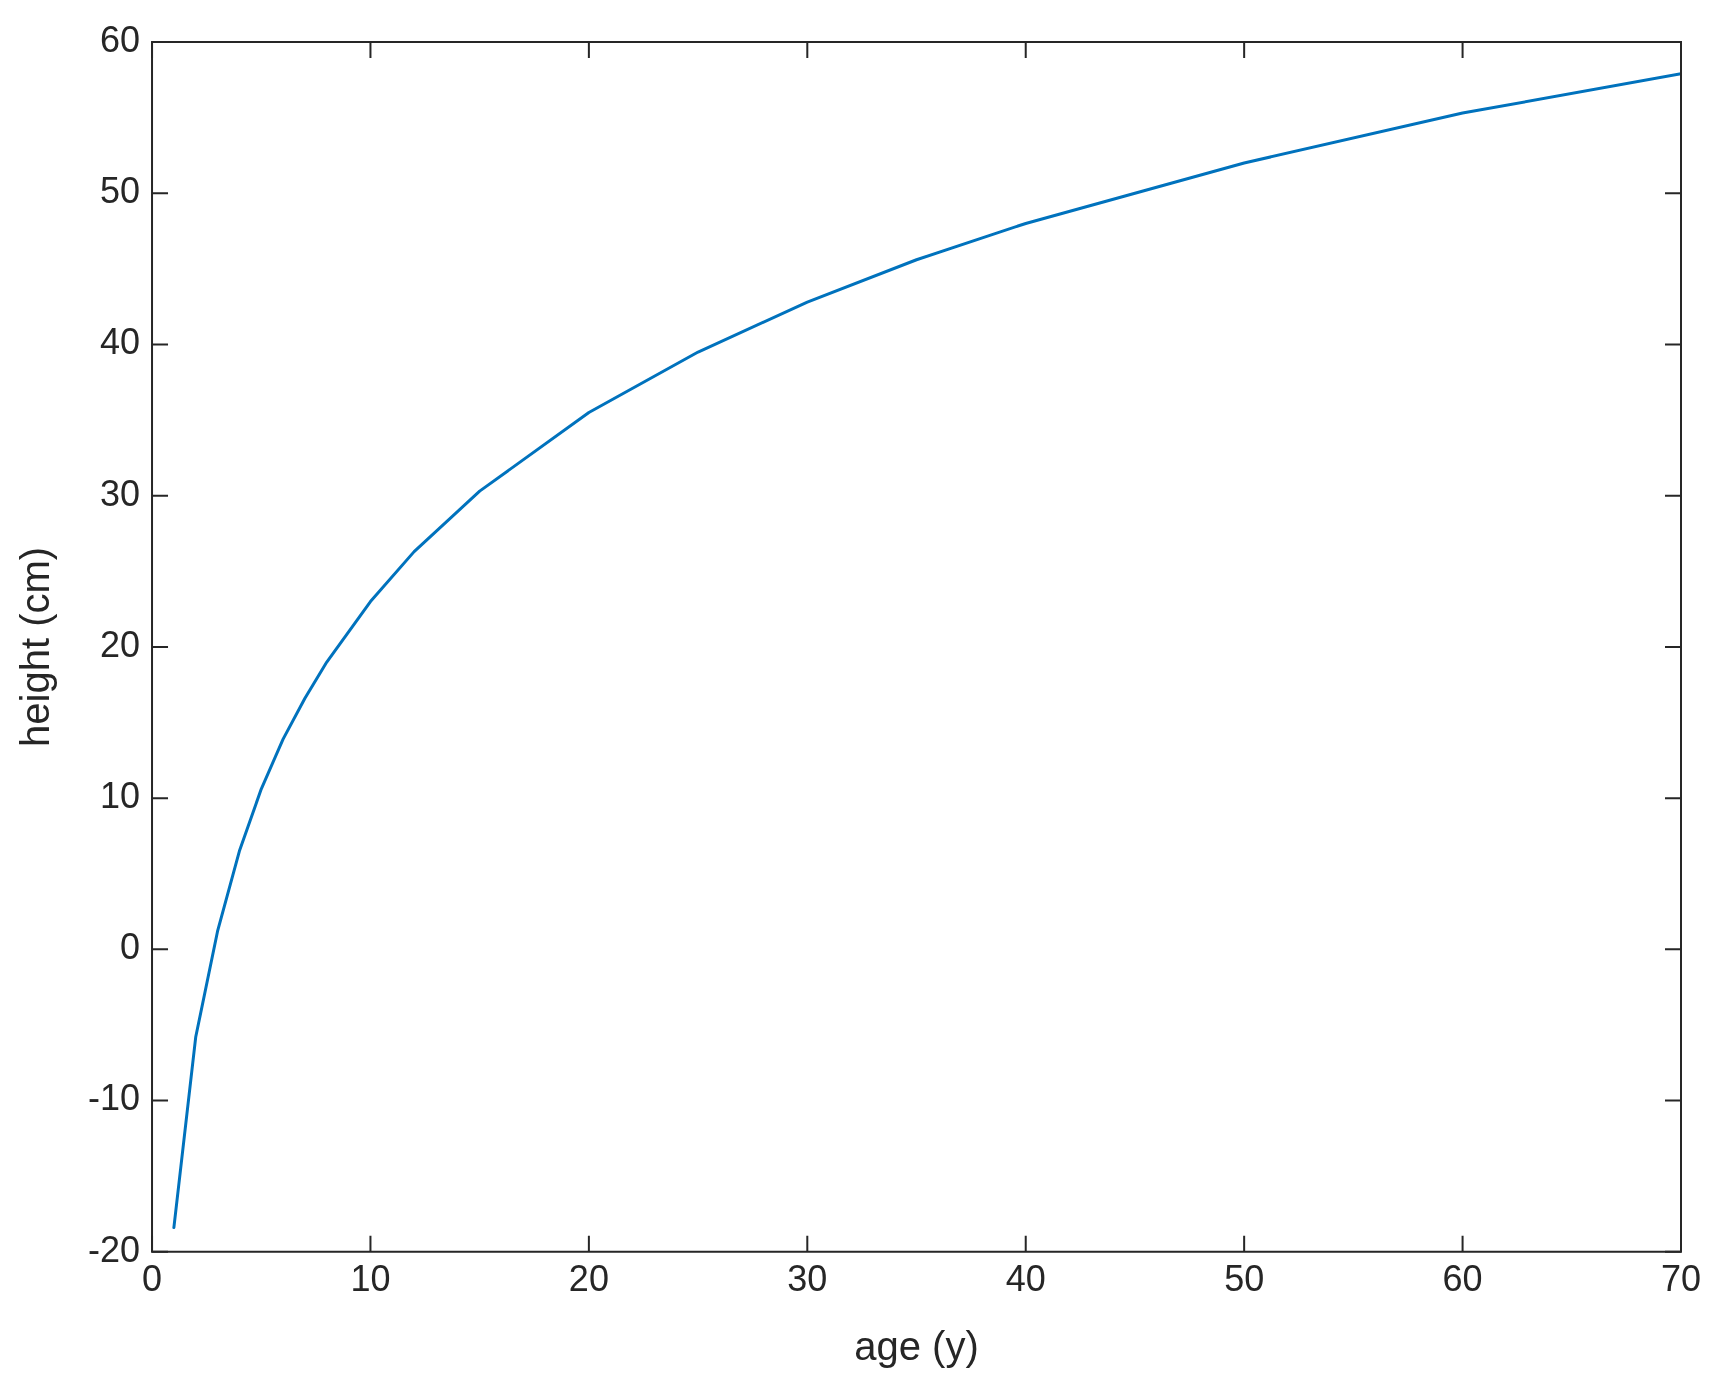  Describe the element at coordinates (120, 644) in the screenshot. I see `y-tick-label: 20` at that location.